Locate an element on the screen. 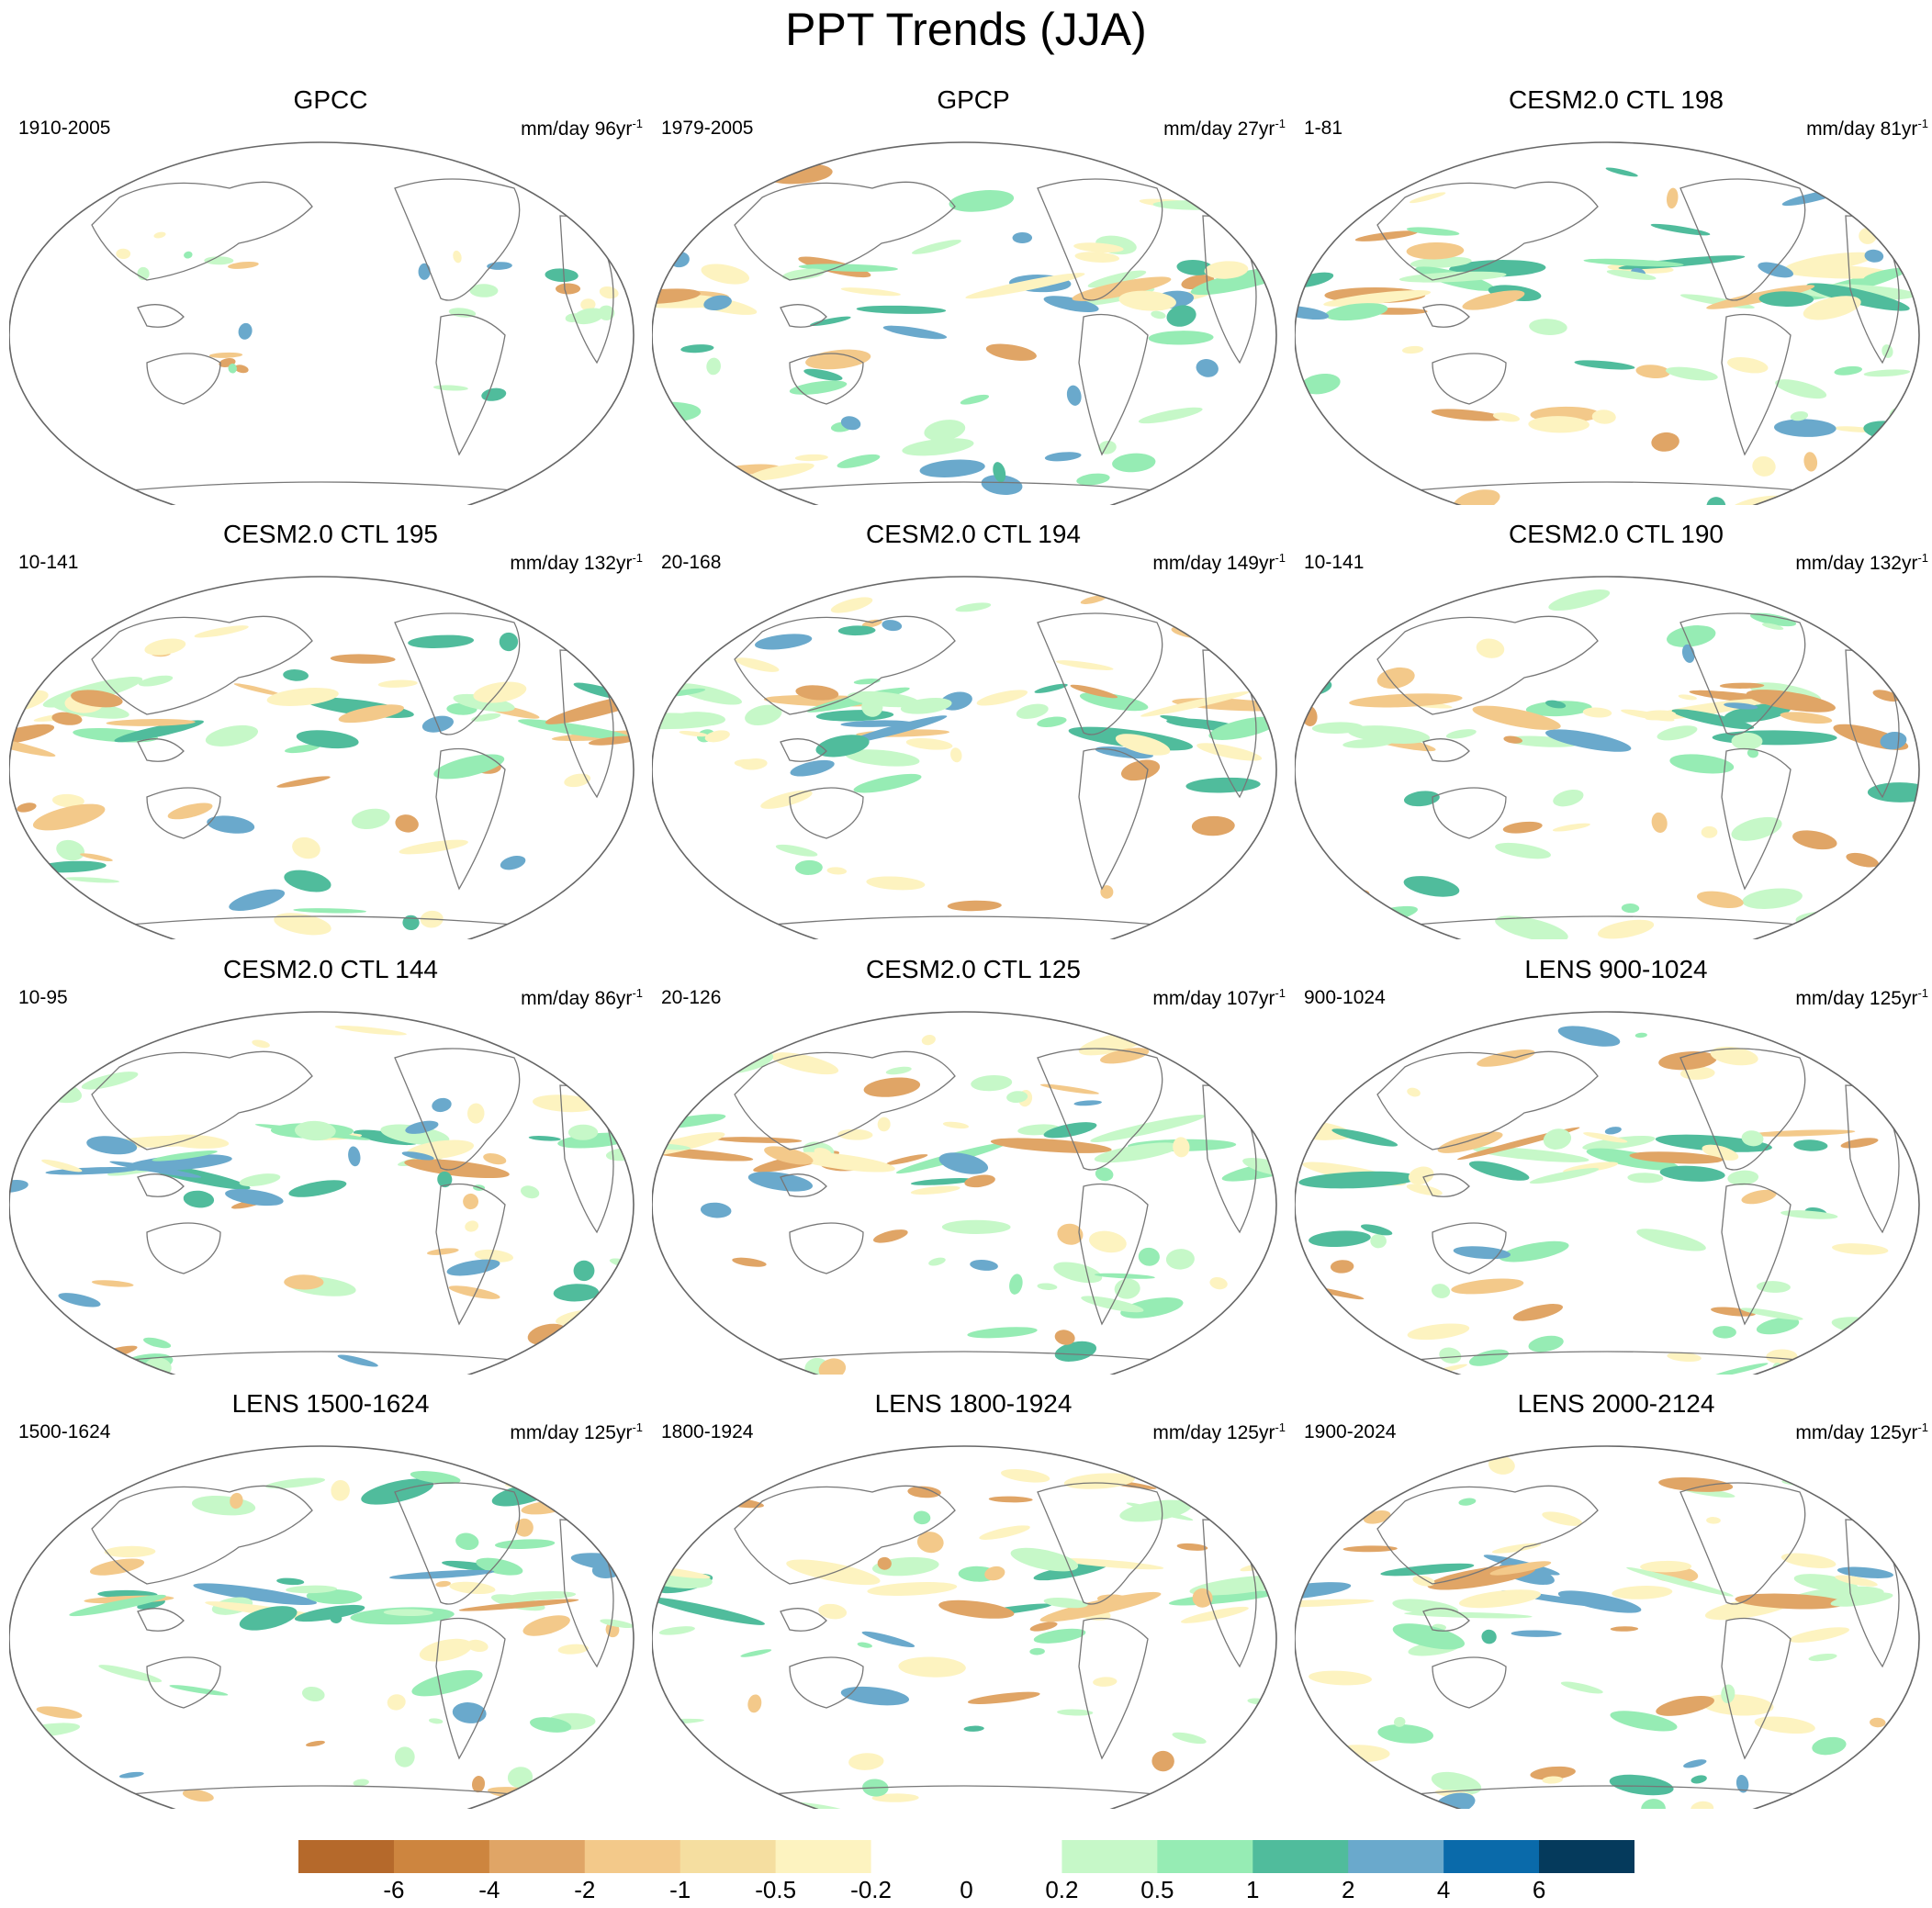 The width and height of the screenshot is (1932, 1908). panel-title: GPCP is located at coordinates (973, 99).